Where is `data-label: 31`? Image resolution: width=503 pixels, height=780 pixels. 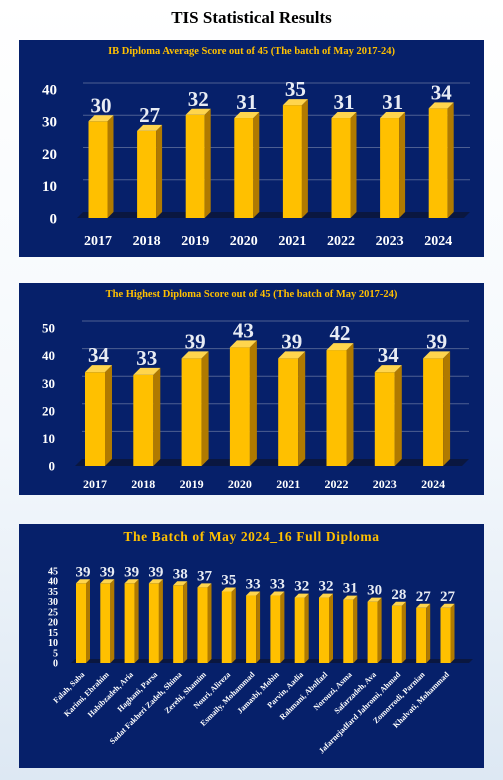
data-label: 31 is located at coordinates (350, 589).